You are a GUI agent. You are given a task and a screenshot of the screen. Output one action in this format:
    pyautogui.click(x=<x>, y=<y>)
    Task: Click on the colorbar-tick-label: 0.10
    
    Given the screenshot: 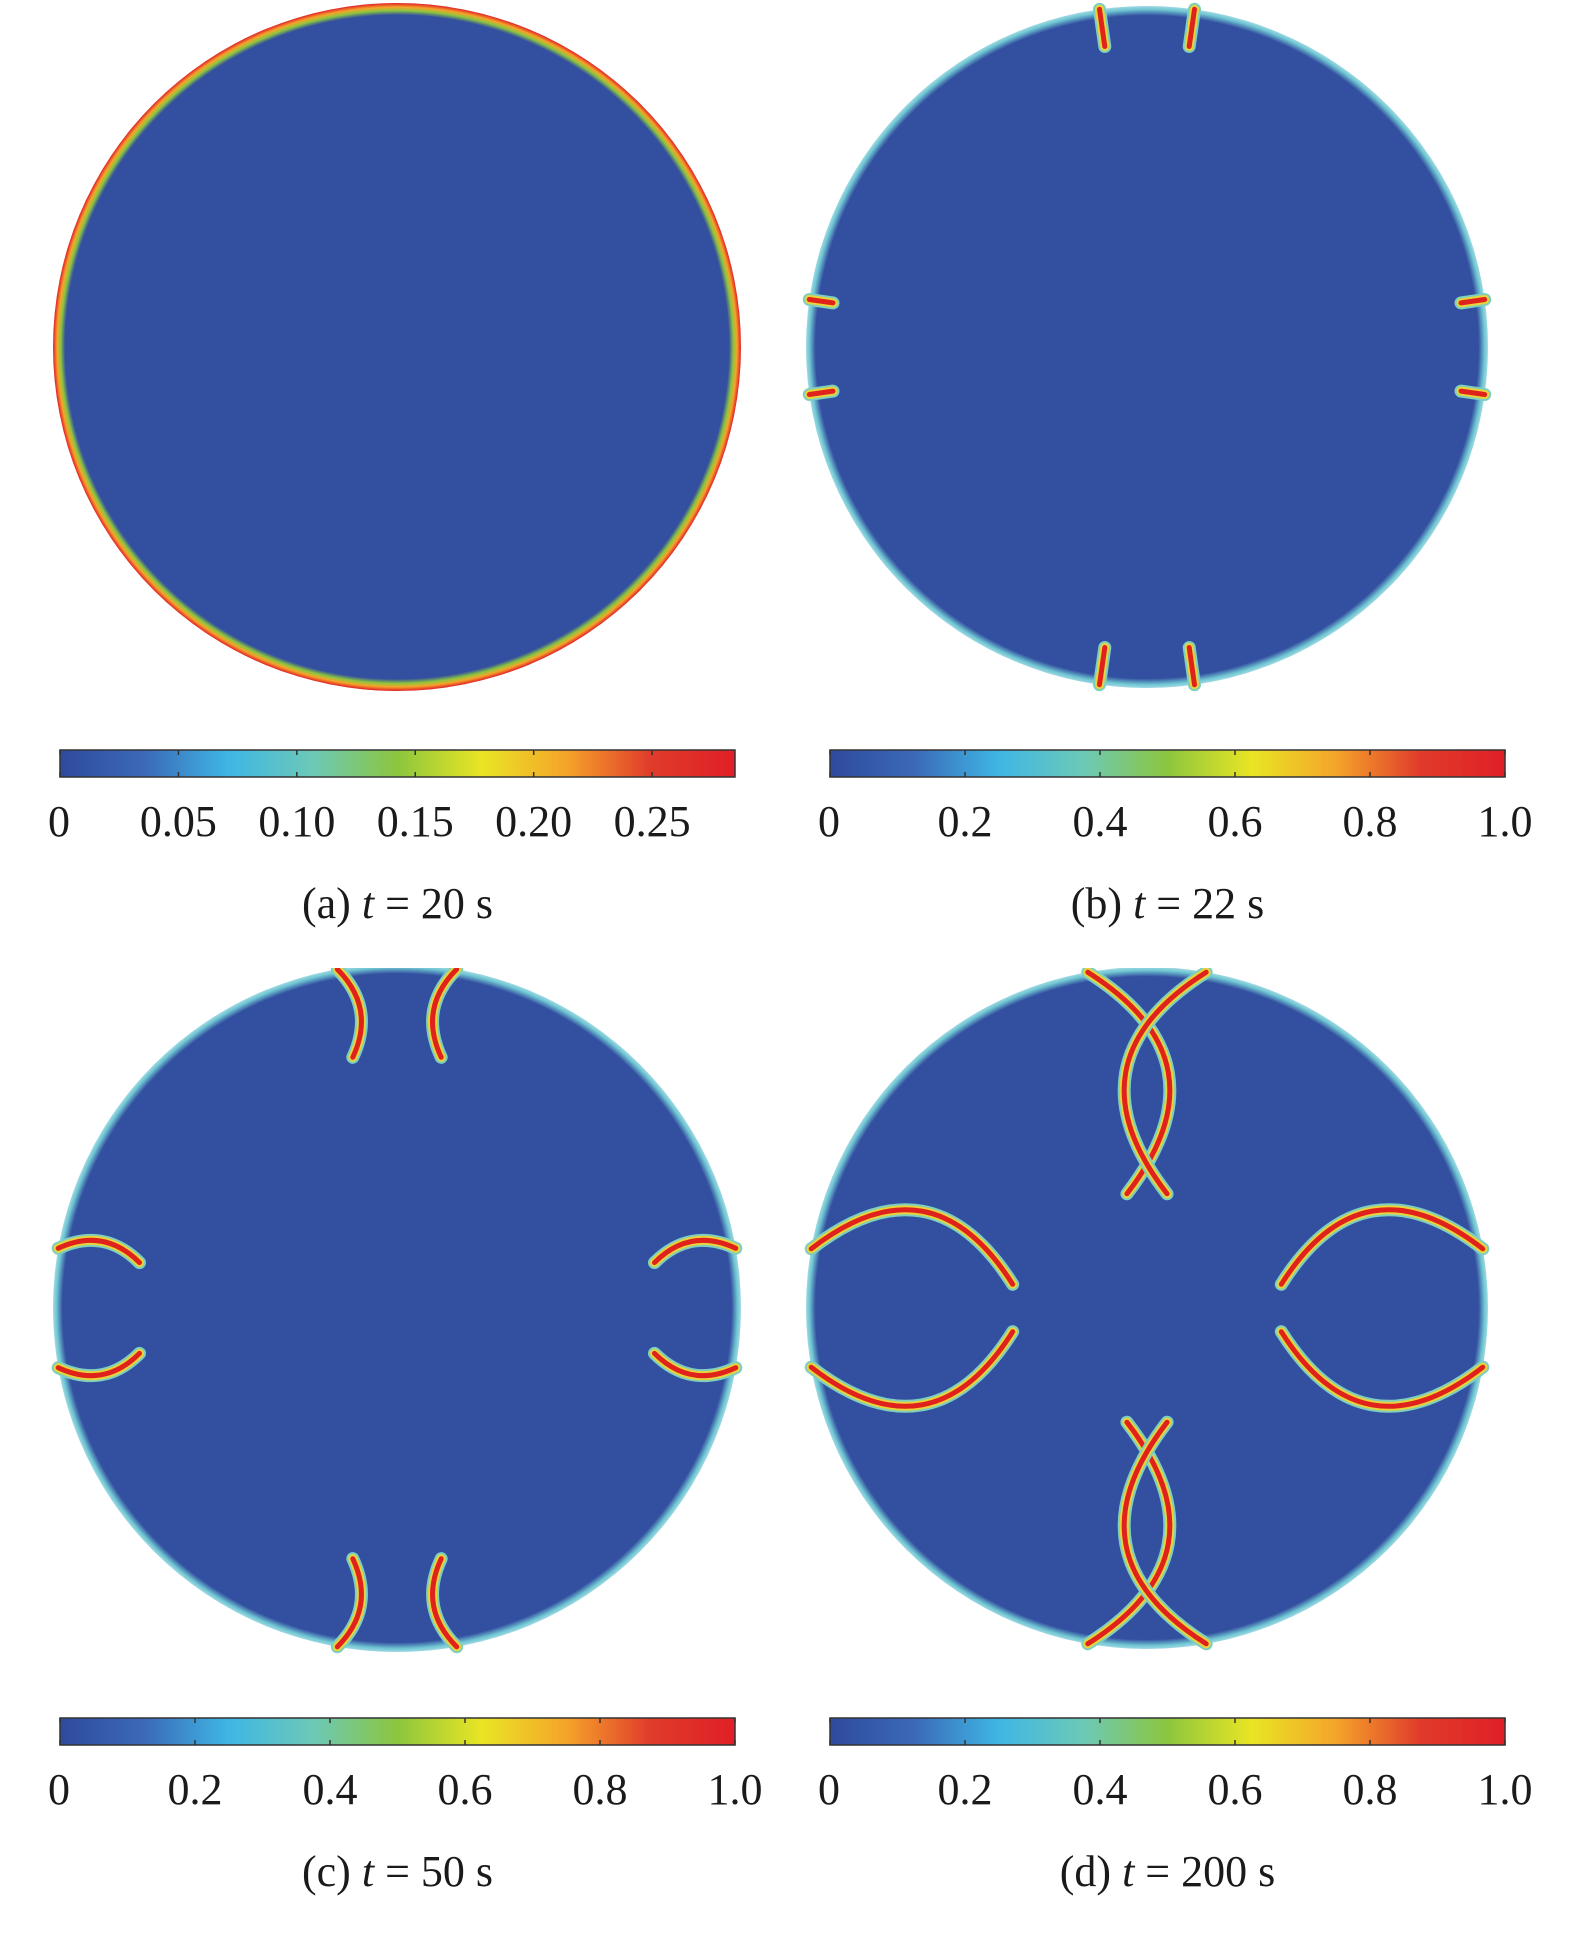 What is the action you would take?
    pyautogui.click(x=297, y=821)
    